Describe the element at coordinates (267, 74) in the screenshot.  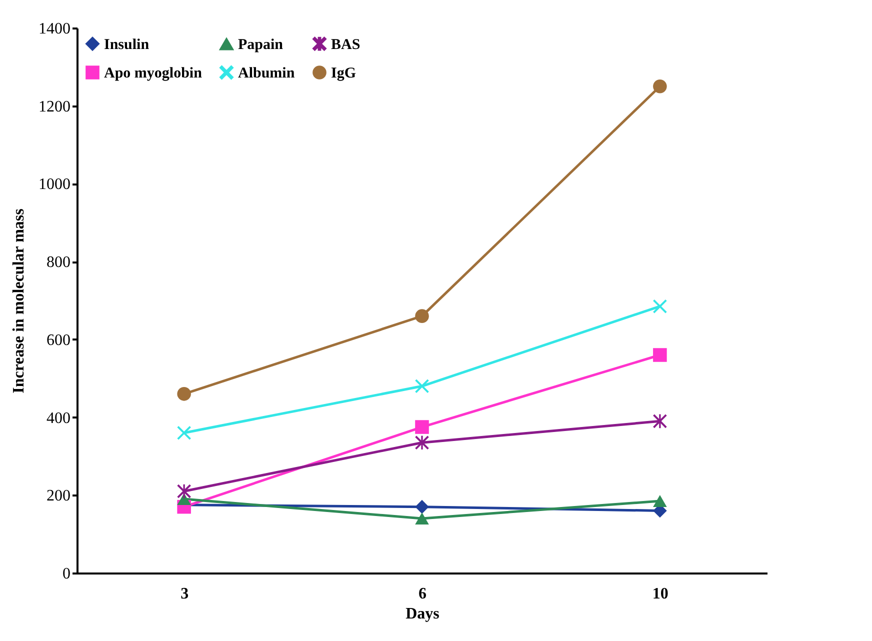
I see `legend-label: Albumin` at that location.